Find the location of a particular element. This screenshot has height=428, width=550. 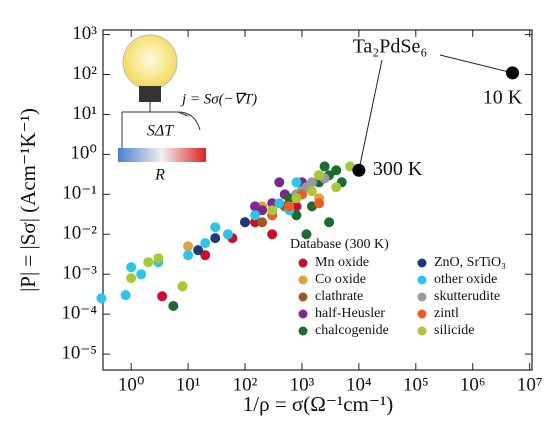

y-tick-label: 10² is located at coordinates (84, 73).